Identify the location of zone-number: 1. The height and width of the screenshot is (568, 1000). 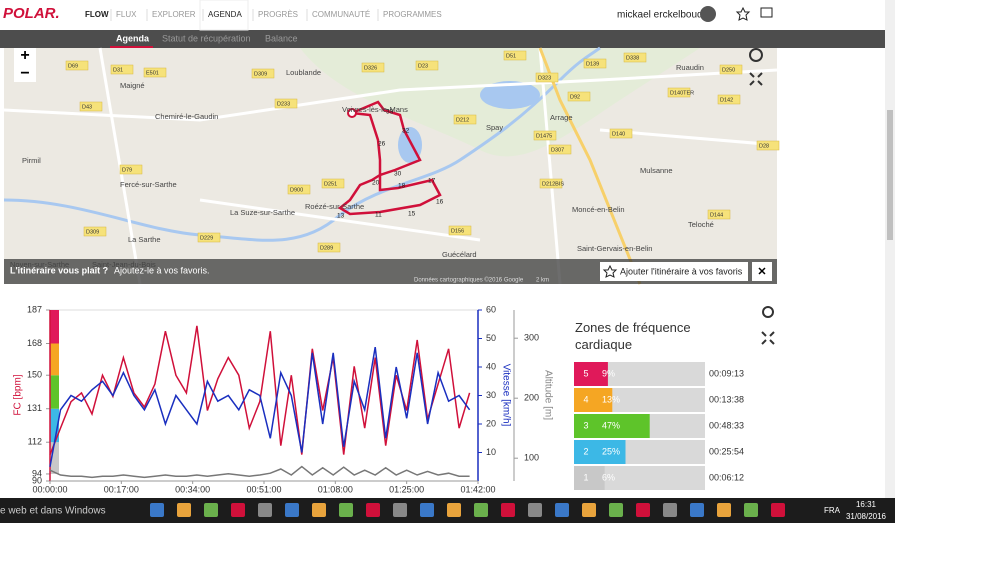
(585, 477).